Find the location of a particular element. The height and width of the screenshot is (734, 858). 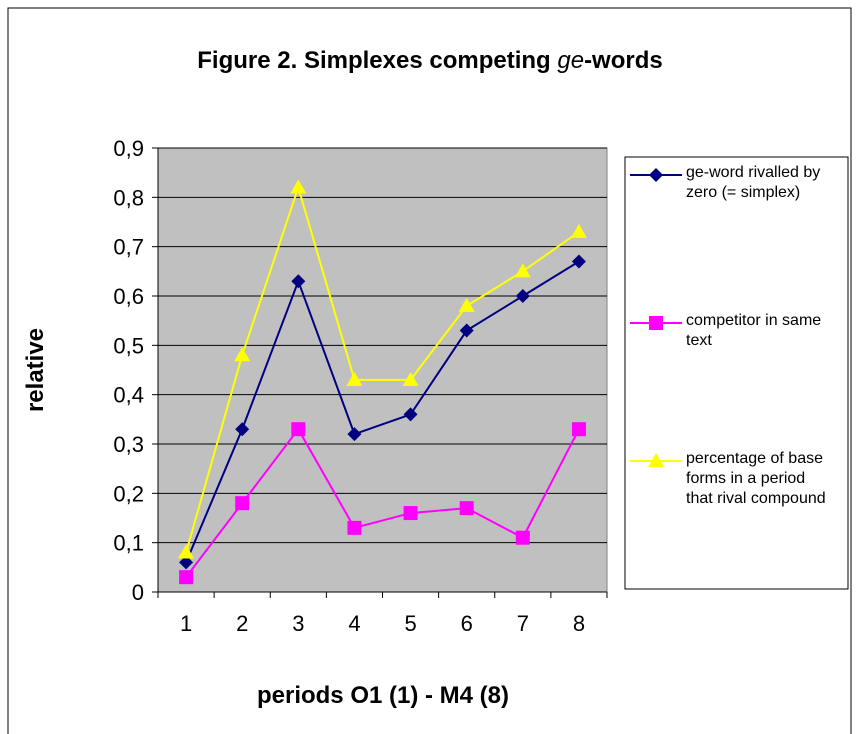

y-tick-label: 0,4 is located at coordinates (128, 395).